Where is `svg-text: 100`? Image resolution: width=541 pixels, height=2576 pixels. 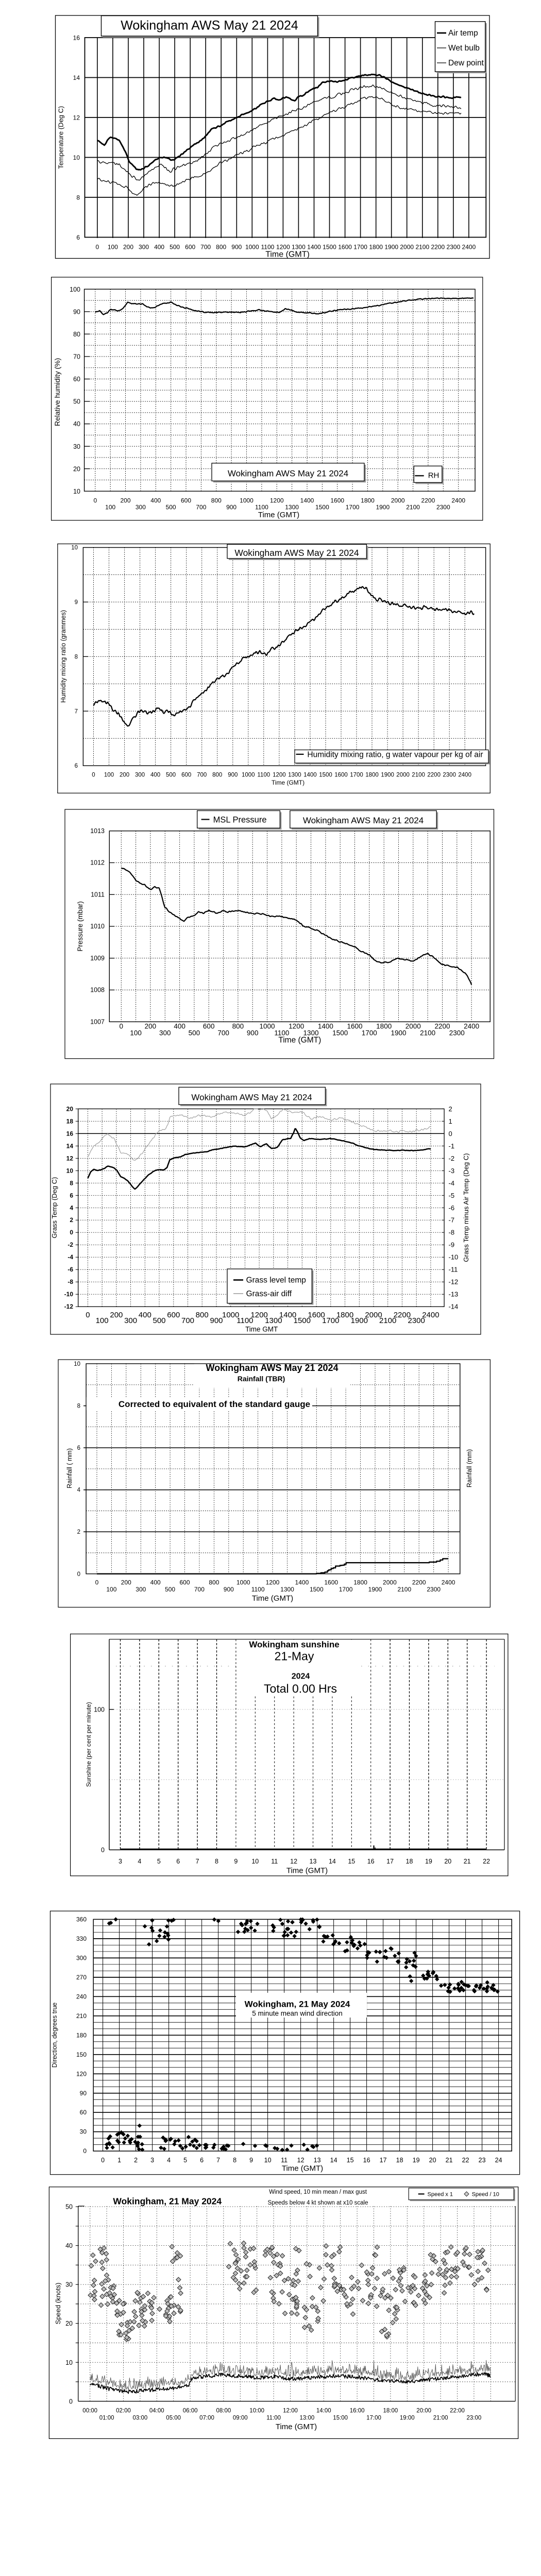
svg-text: 100 is located at coordinates (75, 289).